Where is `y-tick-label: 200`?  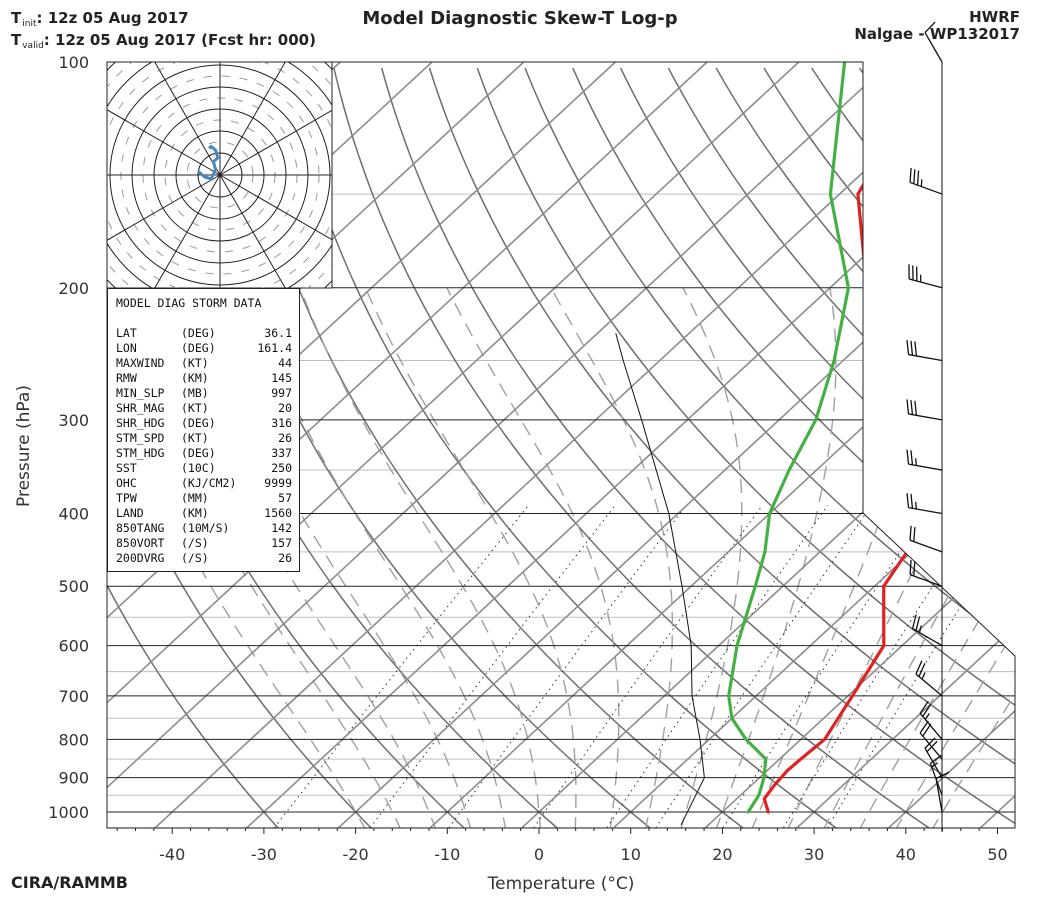 y-tick-label: 200 is located at coordinates (73, 288).